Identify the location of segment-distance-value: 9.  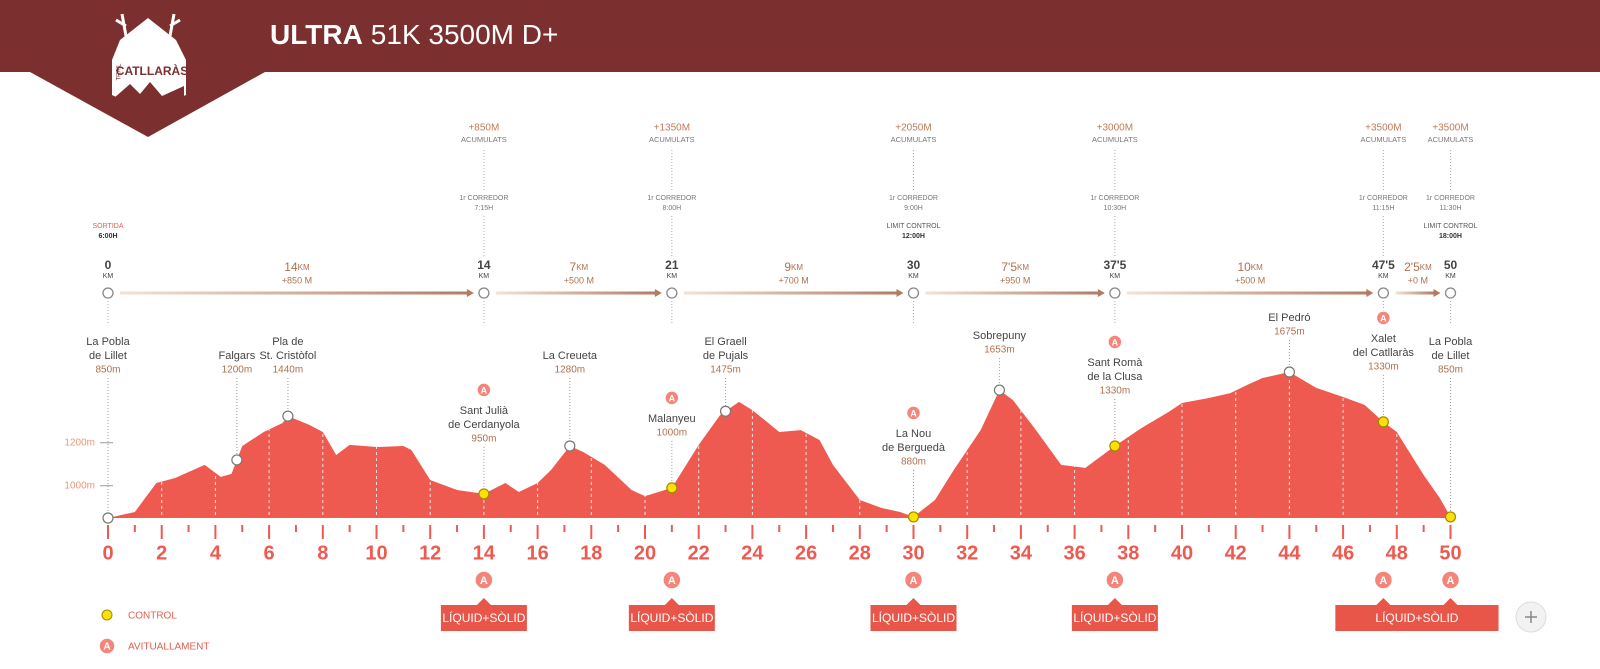
(787, 267).